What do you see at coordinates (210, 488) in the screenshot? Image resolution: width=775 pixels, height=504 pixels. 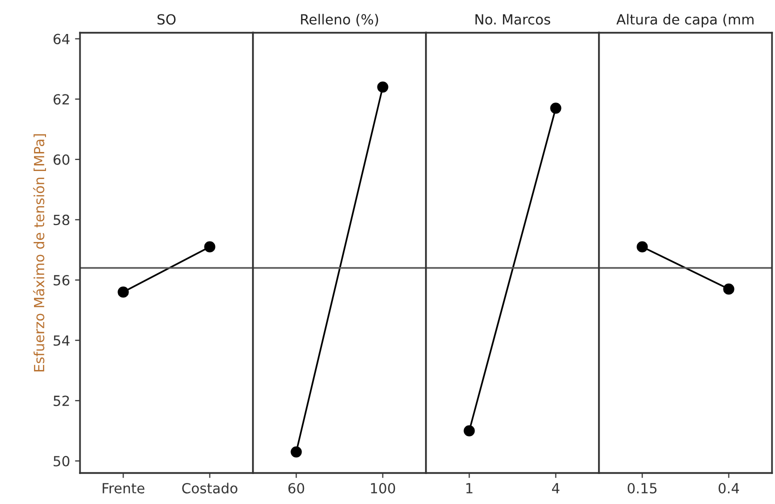 I see `x-tick-label: Costado` at bounding box center [210, 488].